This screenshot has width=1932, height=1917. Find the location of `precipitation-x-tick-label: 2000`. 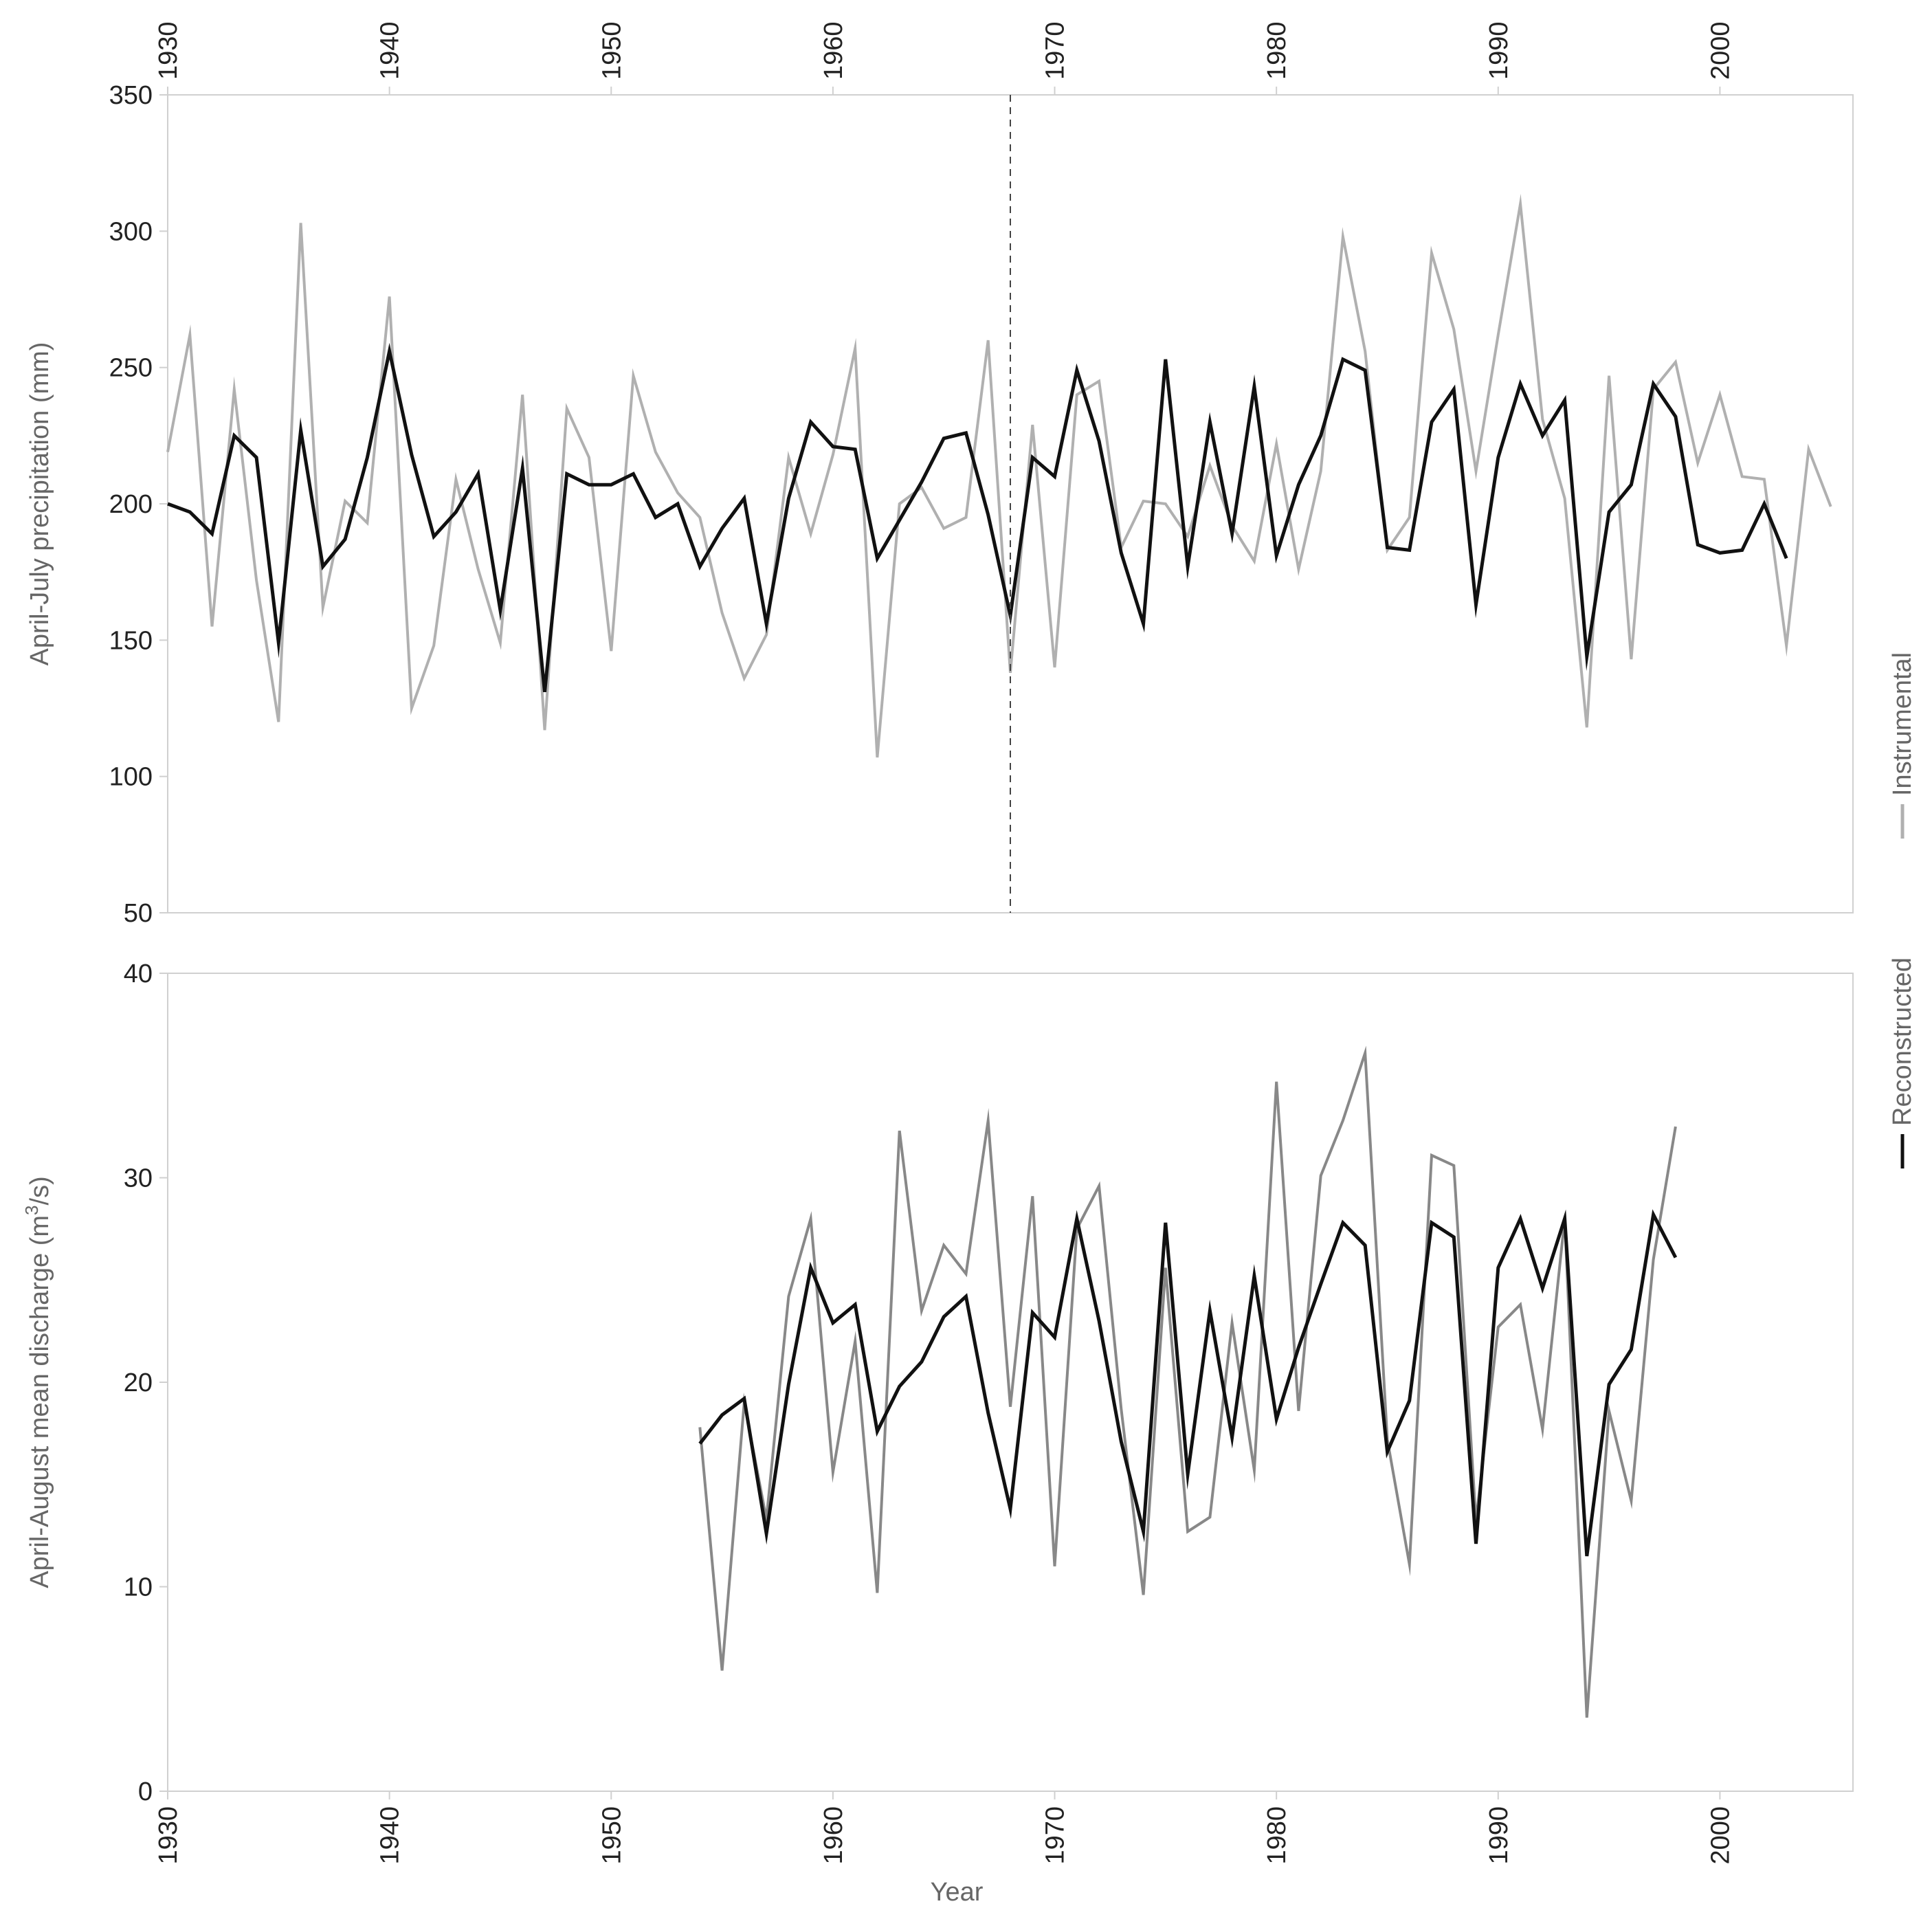

precipitation-x-tick-label: 2000 is located at coordinates (1720, 51).